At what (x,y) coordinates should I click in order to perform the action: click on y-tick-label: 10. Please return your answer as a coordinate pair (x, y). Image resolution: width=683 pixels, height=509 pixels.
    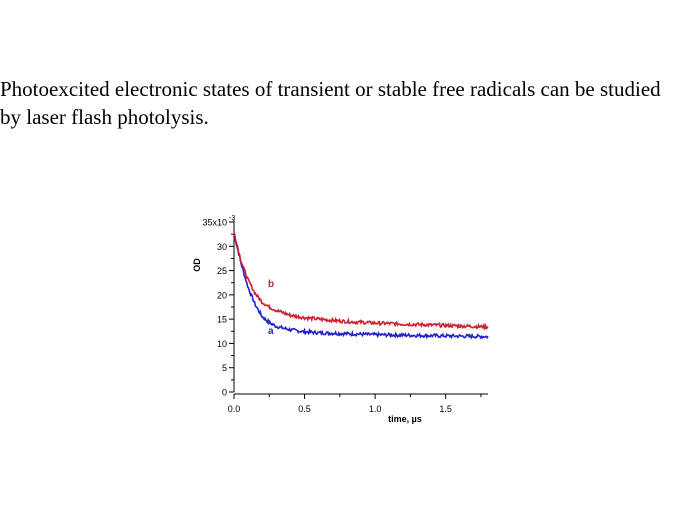
    Looking at the image, I should click on (222, 344).